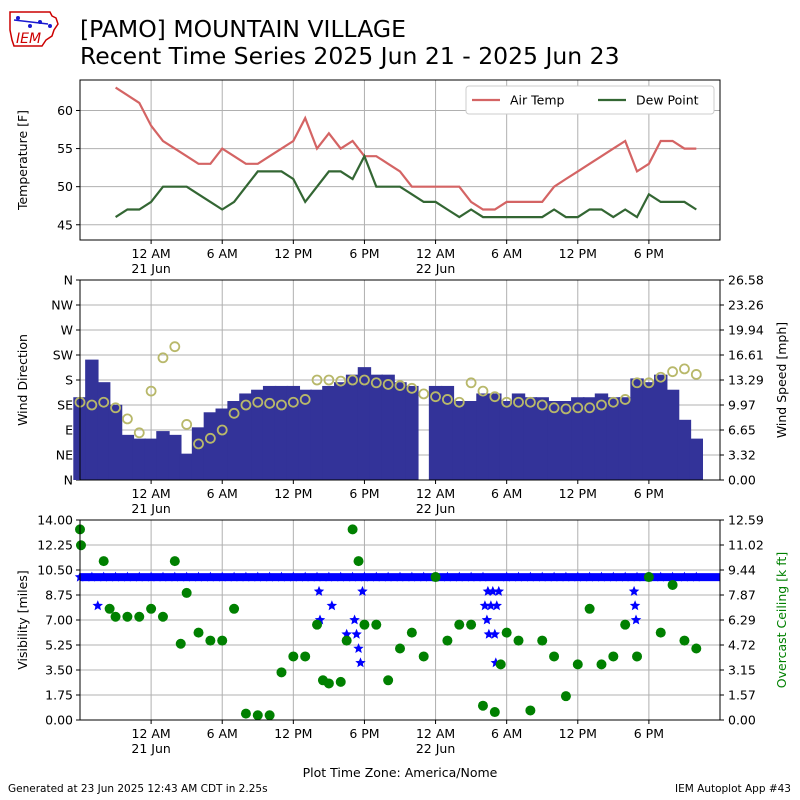 The image size is (800, 800). I want to click on x-tick-label: 12 PM, so click(293, 493).